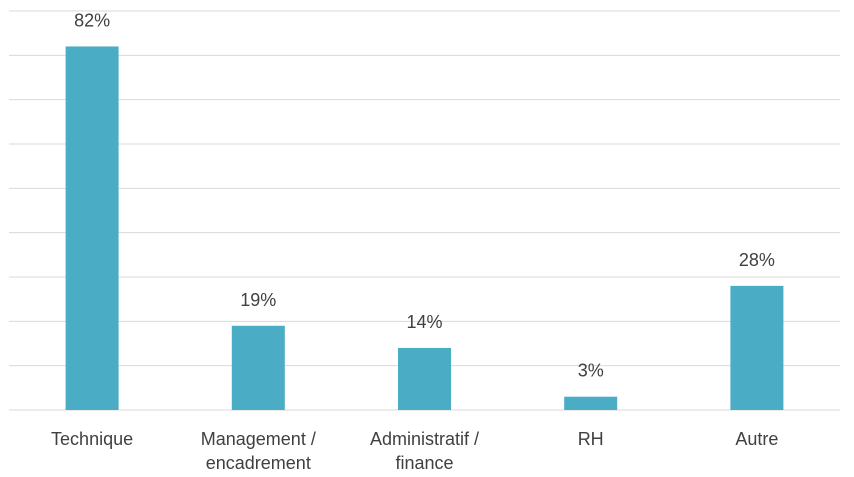 This screenshot has width=854, height=477. I want to click on x-tick-label: Technique, so click(92, 439).